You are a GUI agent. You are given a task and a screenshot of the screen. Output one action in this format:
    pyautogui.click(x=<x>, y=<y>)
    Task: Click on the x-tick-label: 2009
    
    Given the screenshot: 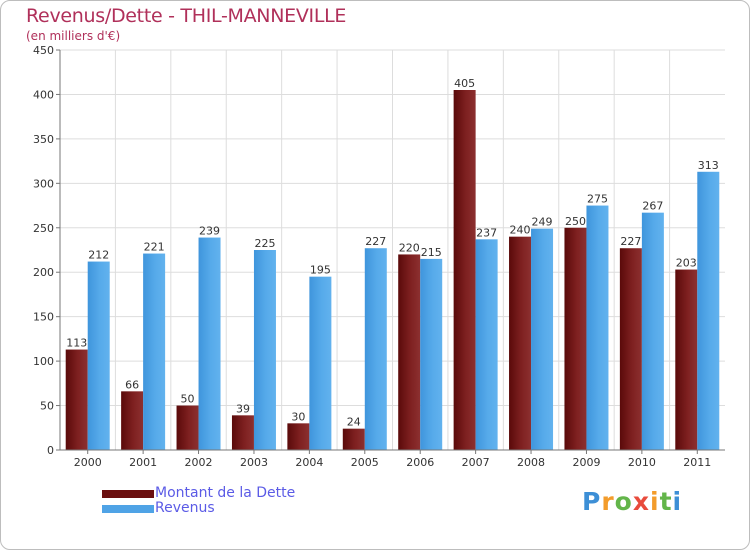 What is the action you would take?
    pyautogui.click(x=586, y=462)
    